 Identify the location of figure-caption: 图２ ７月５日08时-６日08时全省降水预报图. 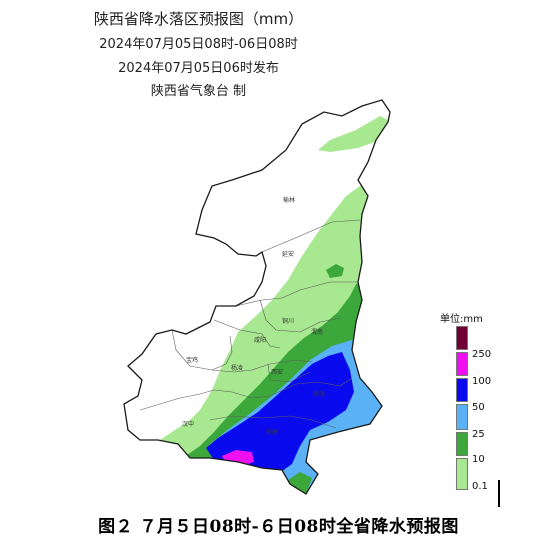
(278, 527).